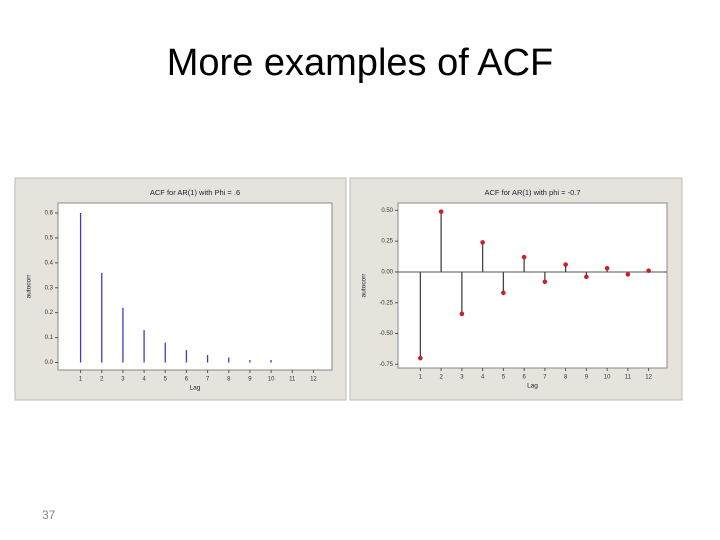 This screenshot has width=720, height=540. Describe the element at coordinates (49, 263) in the screenshot. I see `y-tick-label: 0.4` at that location.